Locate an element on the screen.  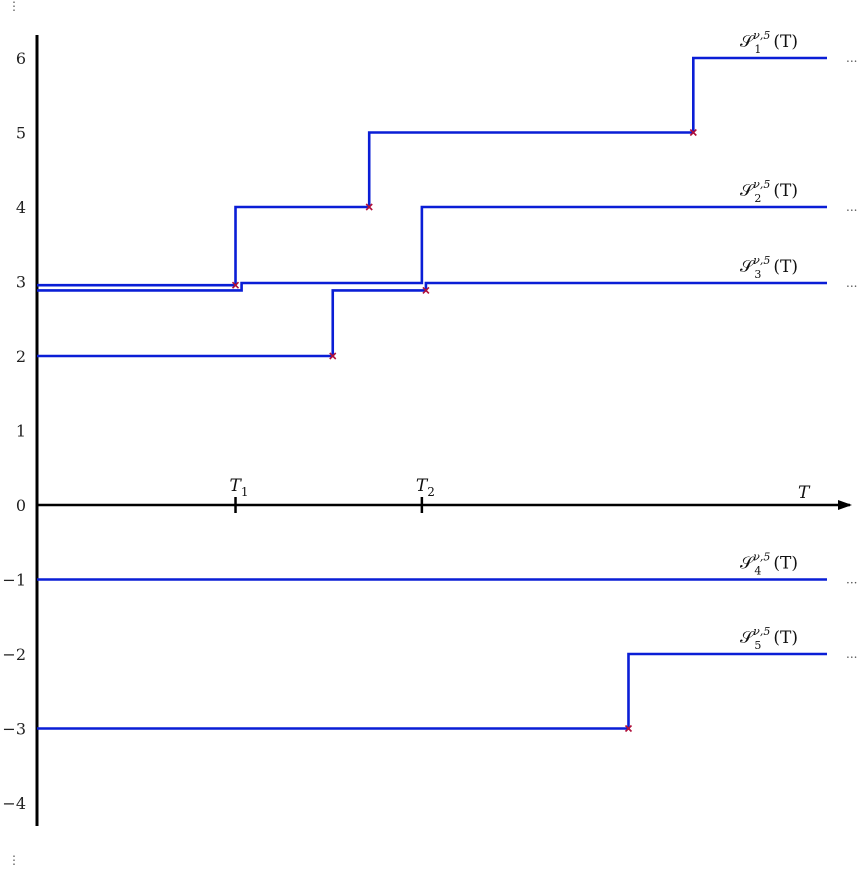
series-label-4: 𝒮ν,5 4 (T) is located at coordinates (769, 564).